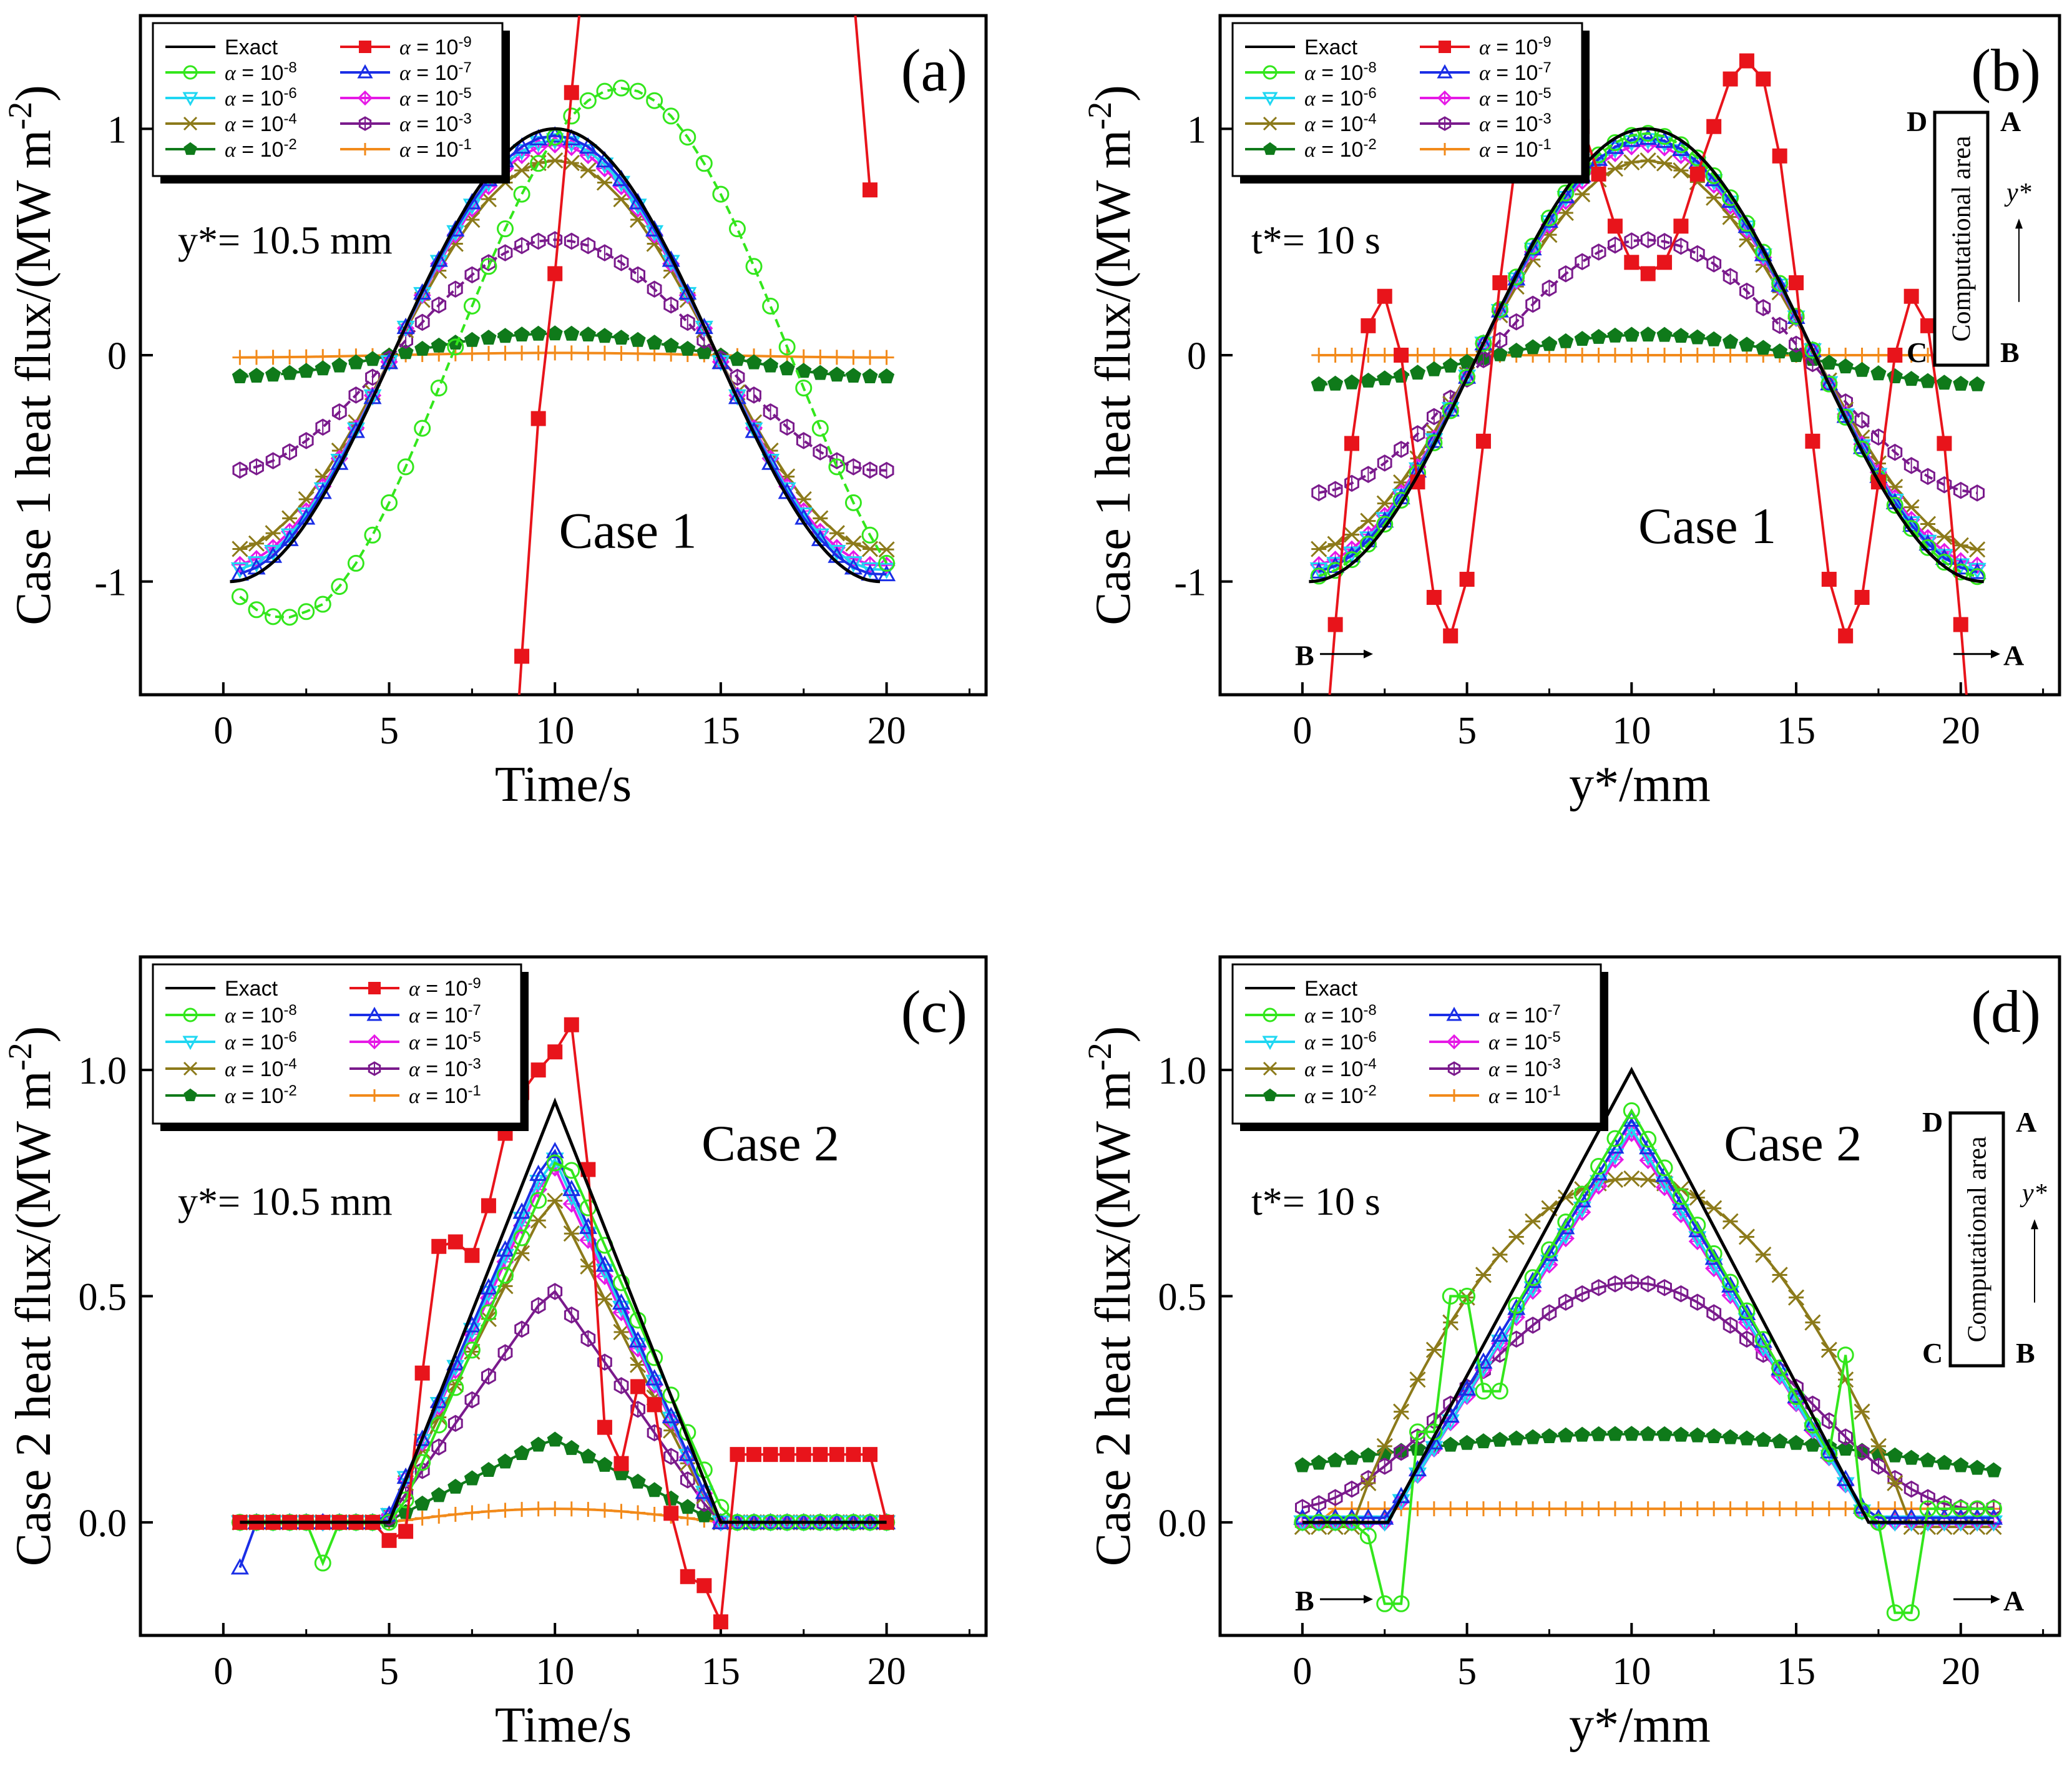 Image resolution: width=2072 pixels, height=1769 pixels. I want to click on x-tick-label: 5, so click(389, 731).